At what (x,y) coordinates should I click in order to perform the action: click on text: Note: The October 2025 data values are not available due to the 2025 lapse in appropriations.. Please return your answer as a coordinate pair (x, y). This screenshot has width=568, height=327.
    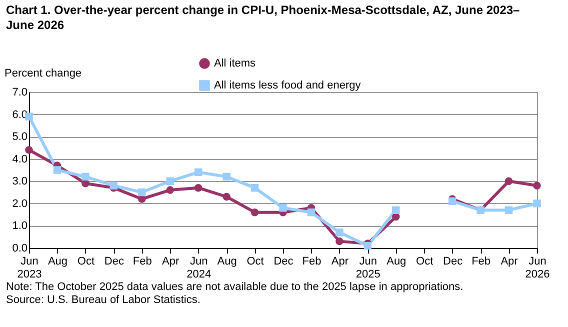
    Looking at the image, I should click on (235, 287).